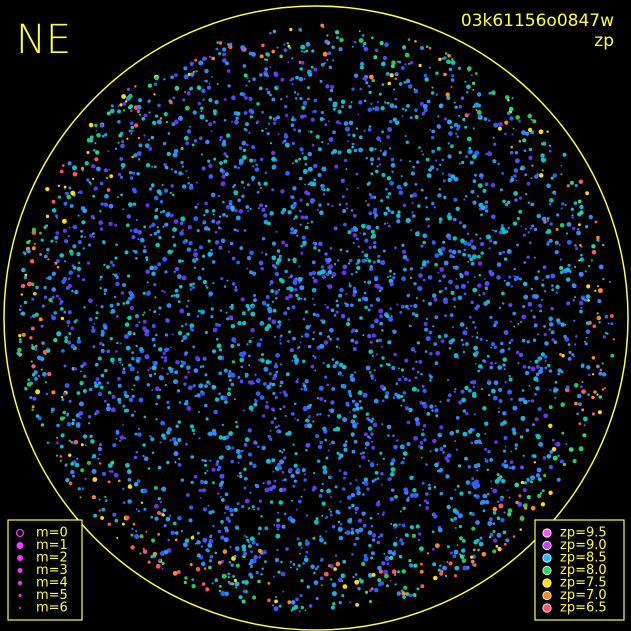 The height and width of the screenshot is (631, 631). What do you see at coordinates (583, 608) in the screenshot?
I see `zp-legend-label: zp=6.5` at bounding box center [583, 608].